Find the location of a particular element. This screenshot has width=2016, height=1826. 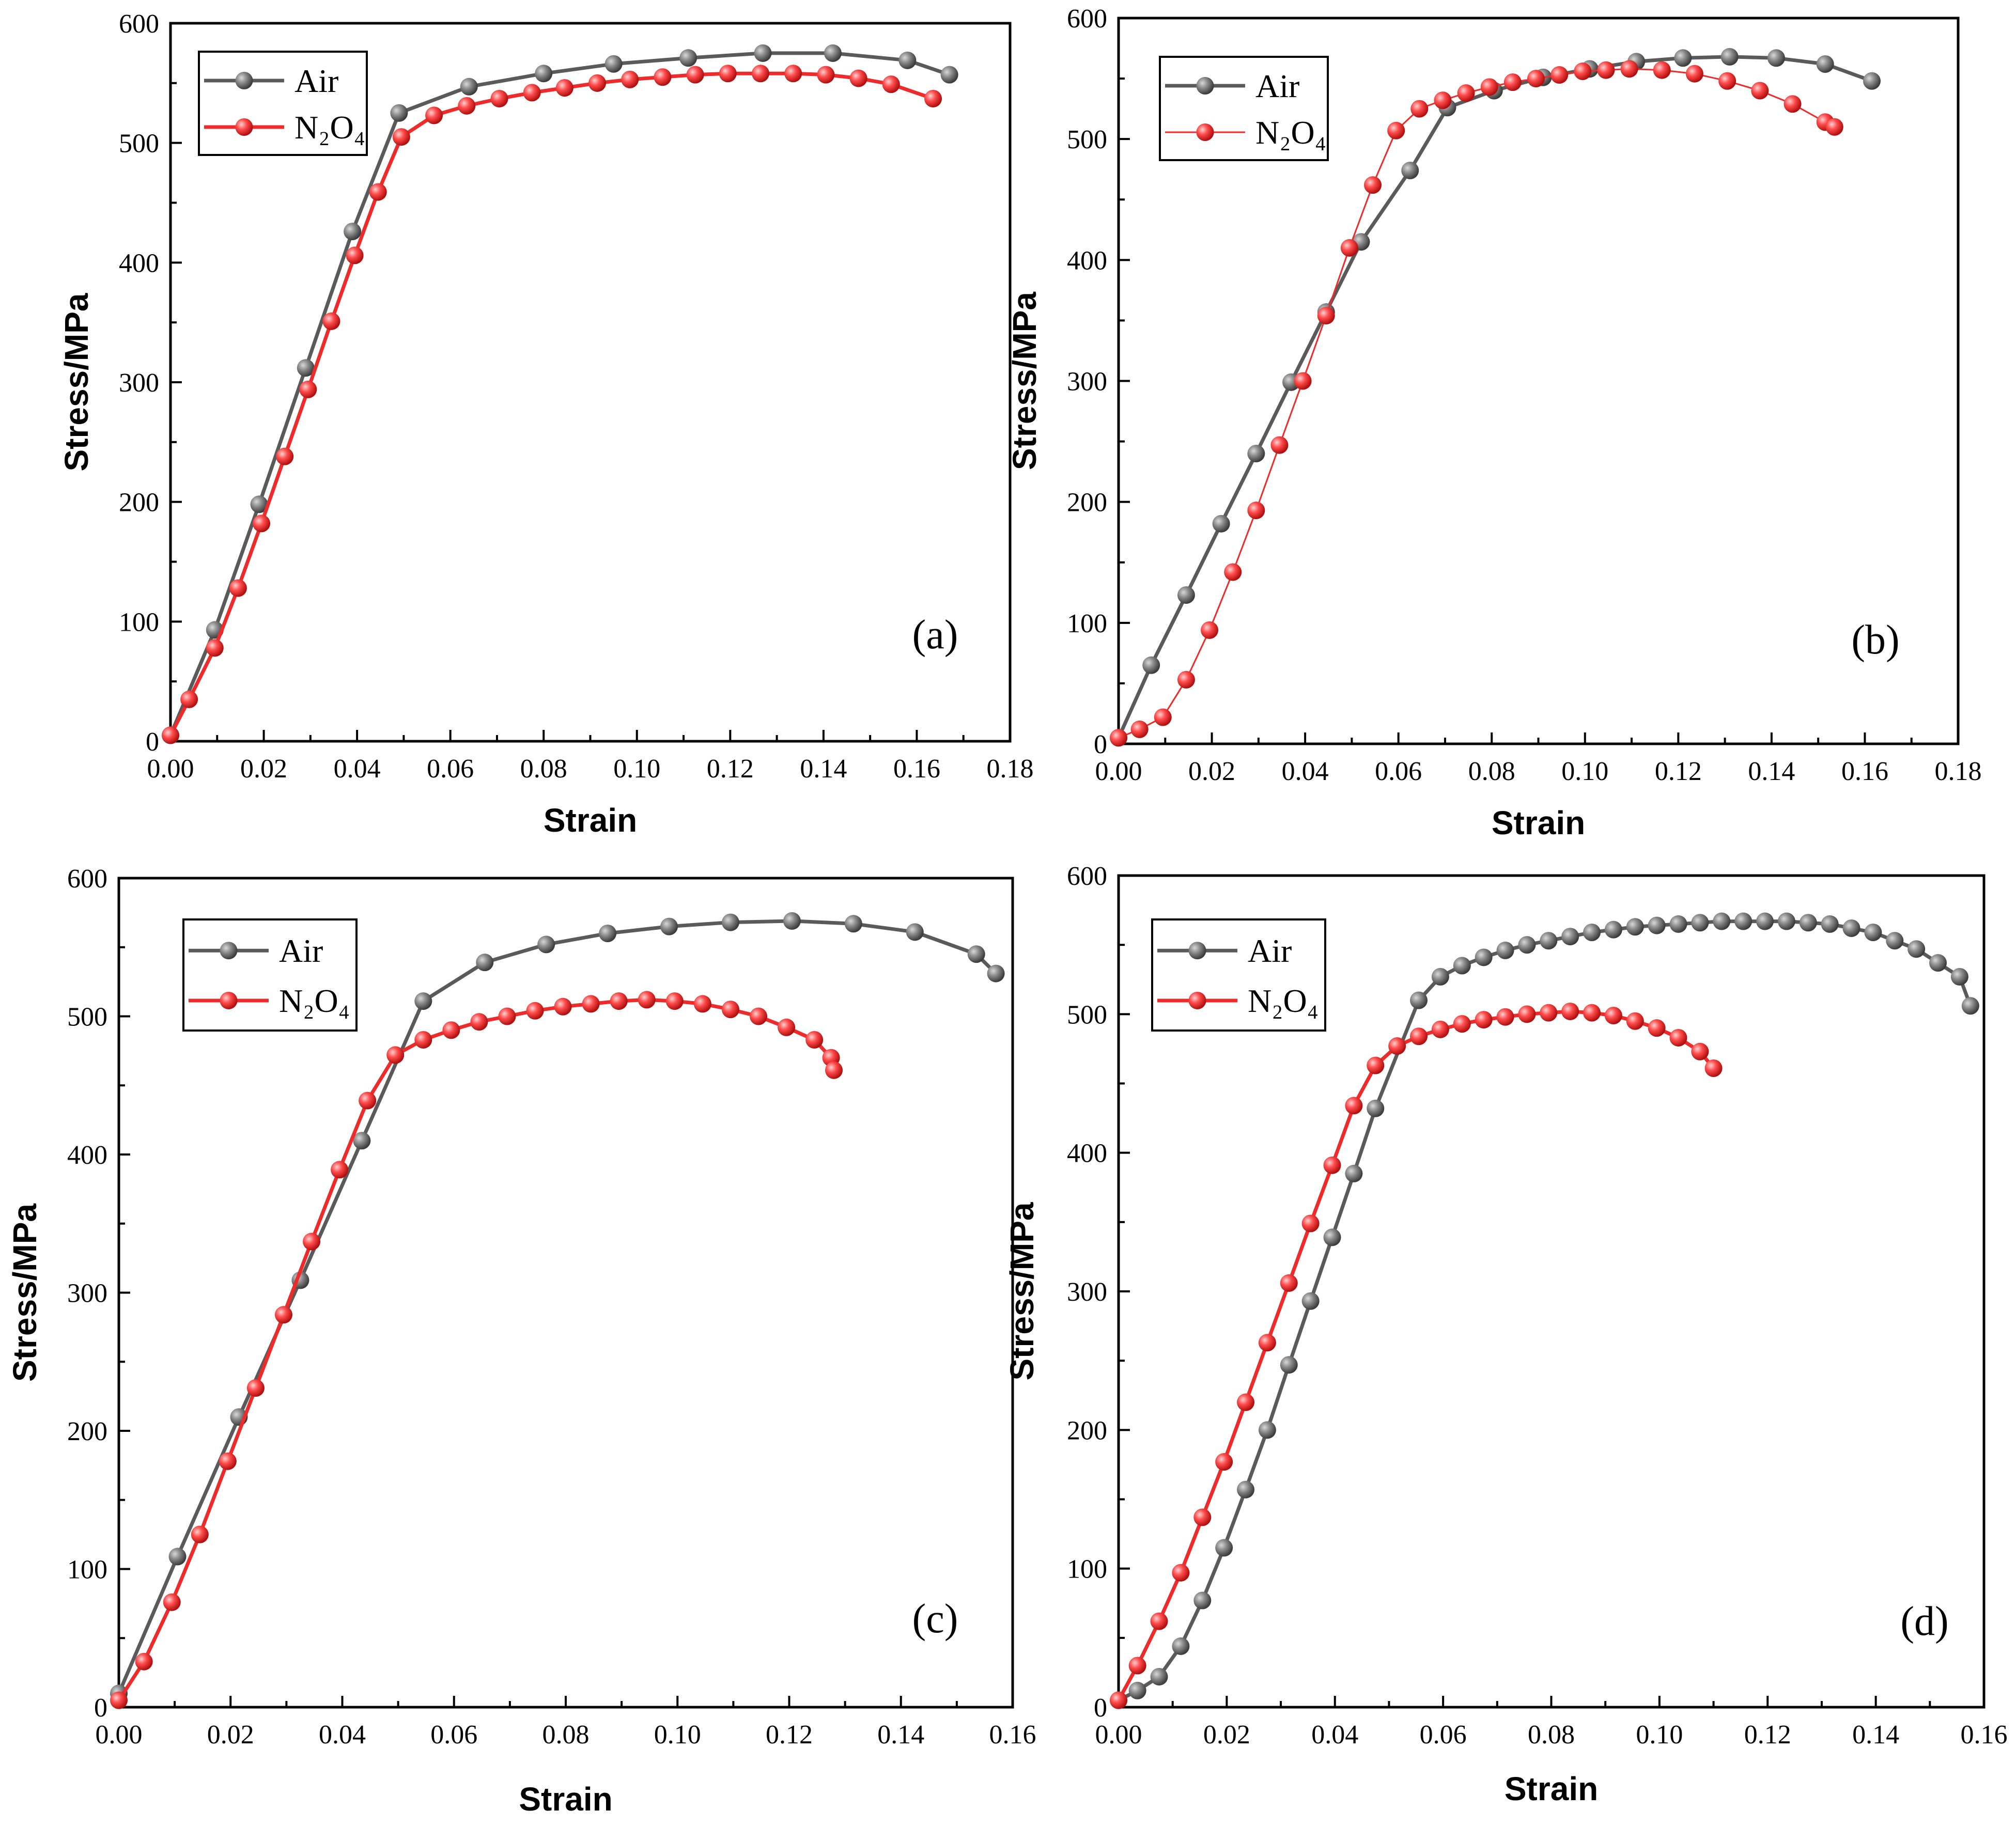

legend-label-n2o4: N₂O₄ is located at coordinates (1284, 1000).